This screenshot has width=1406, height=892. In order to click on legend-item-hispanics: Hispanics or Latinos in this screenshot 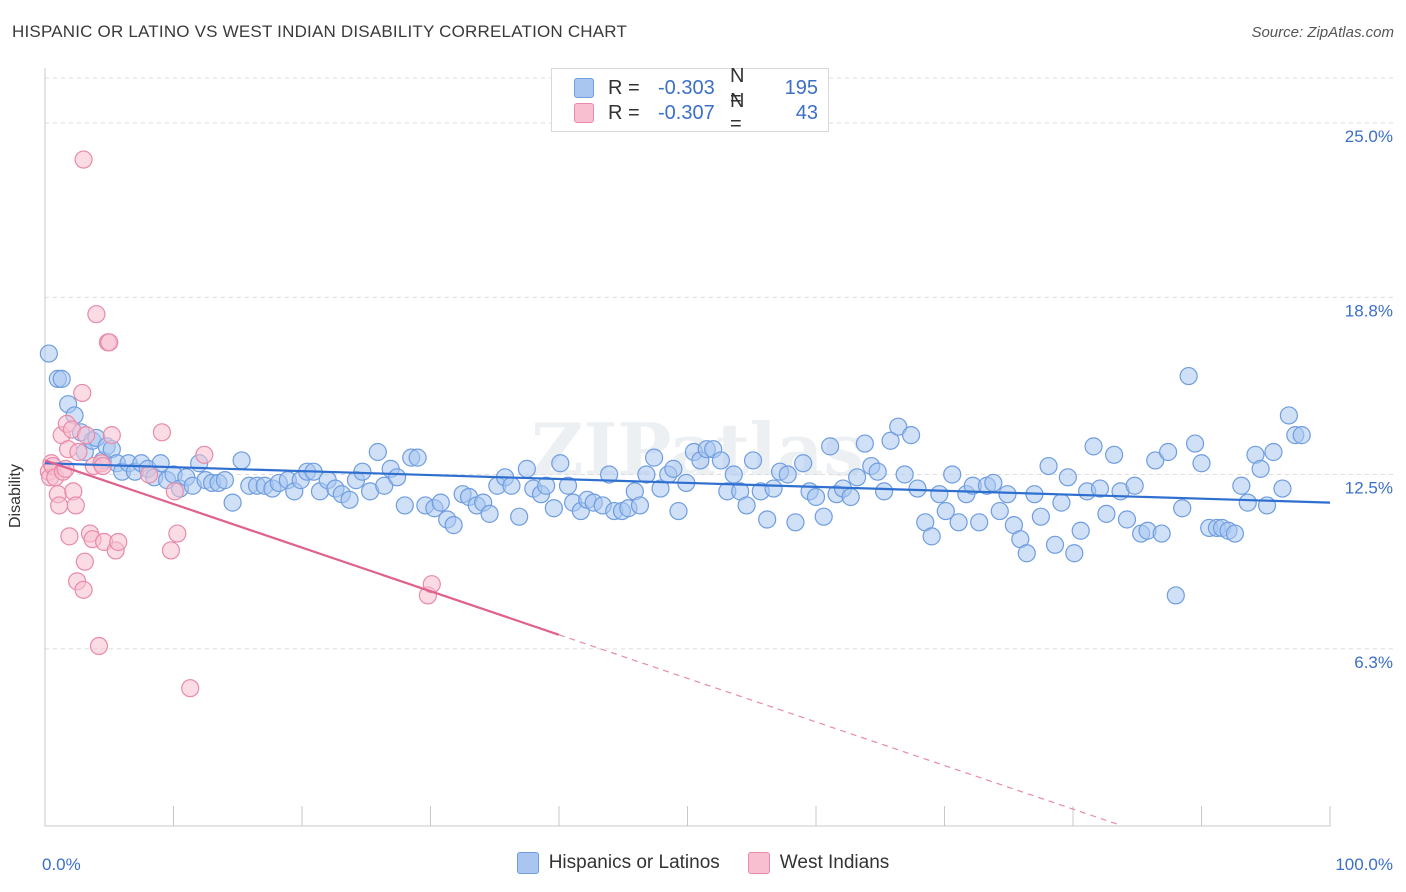, I will do `click(618, 863)`.